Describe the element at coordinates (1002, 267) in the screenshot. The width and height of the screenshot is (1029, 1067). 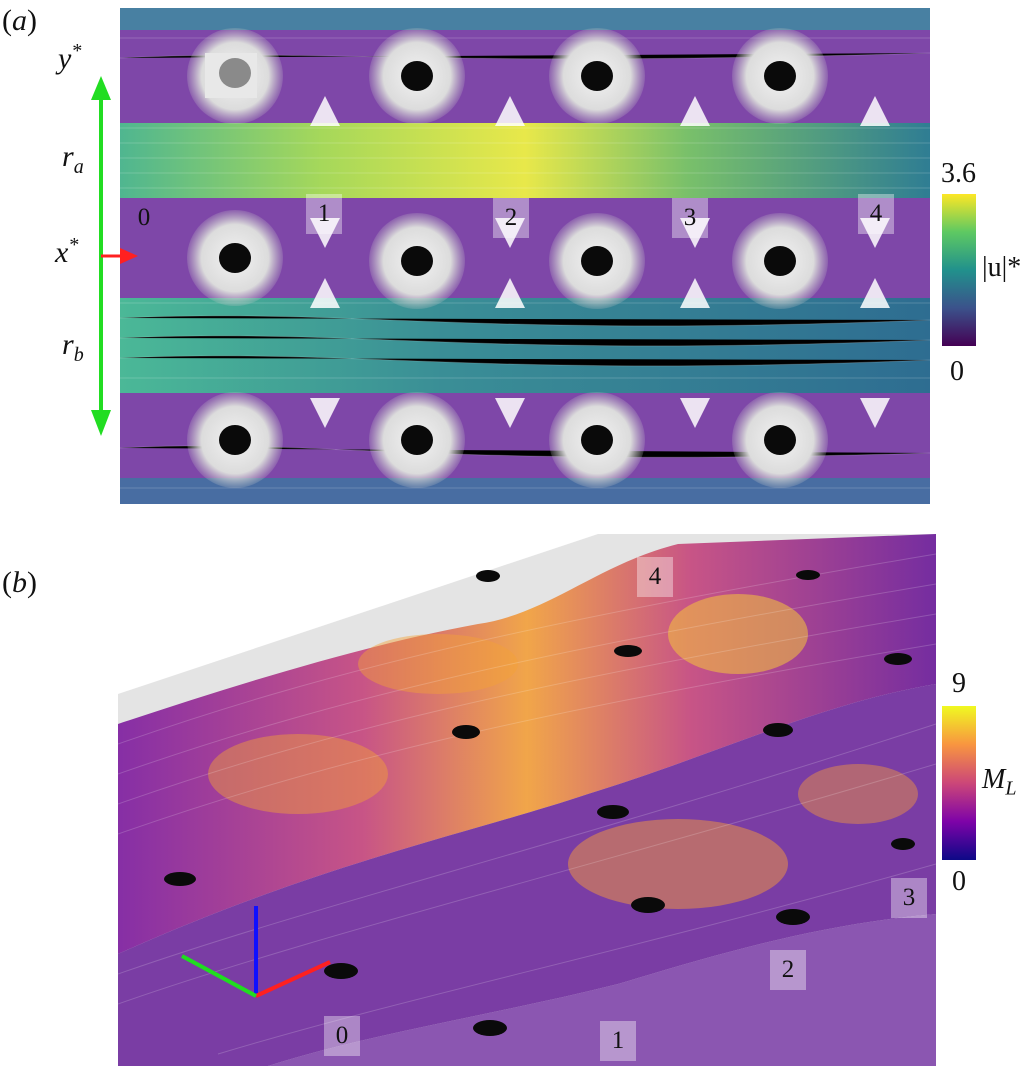
I see `panel-a-colorbar-title: |u|*` at that location.